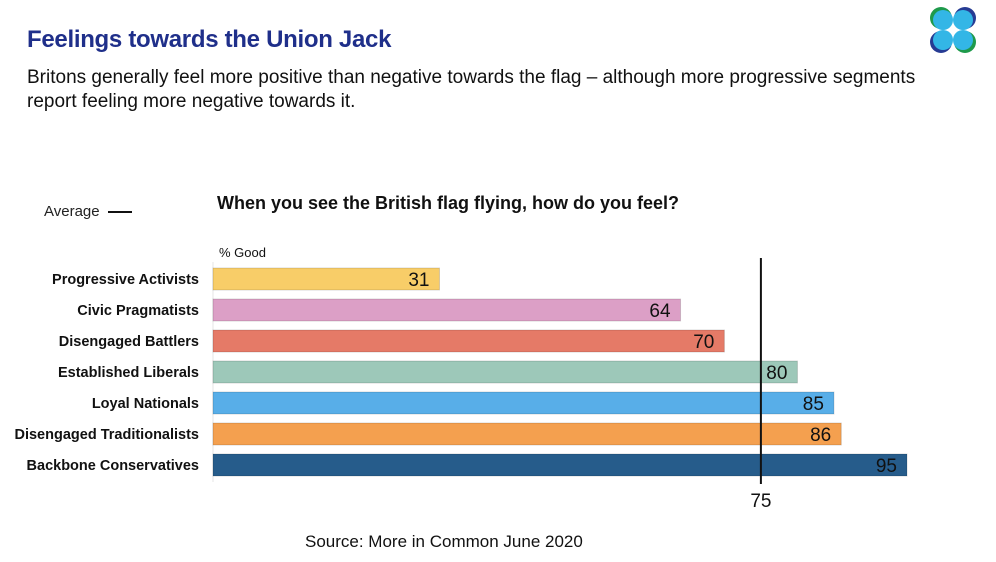 The width and height of the screenshot is (996, 562). I want to click on source-note: Source: More in Common June 2020, so click(444, 541).